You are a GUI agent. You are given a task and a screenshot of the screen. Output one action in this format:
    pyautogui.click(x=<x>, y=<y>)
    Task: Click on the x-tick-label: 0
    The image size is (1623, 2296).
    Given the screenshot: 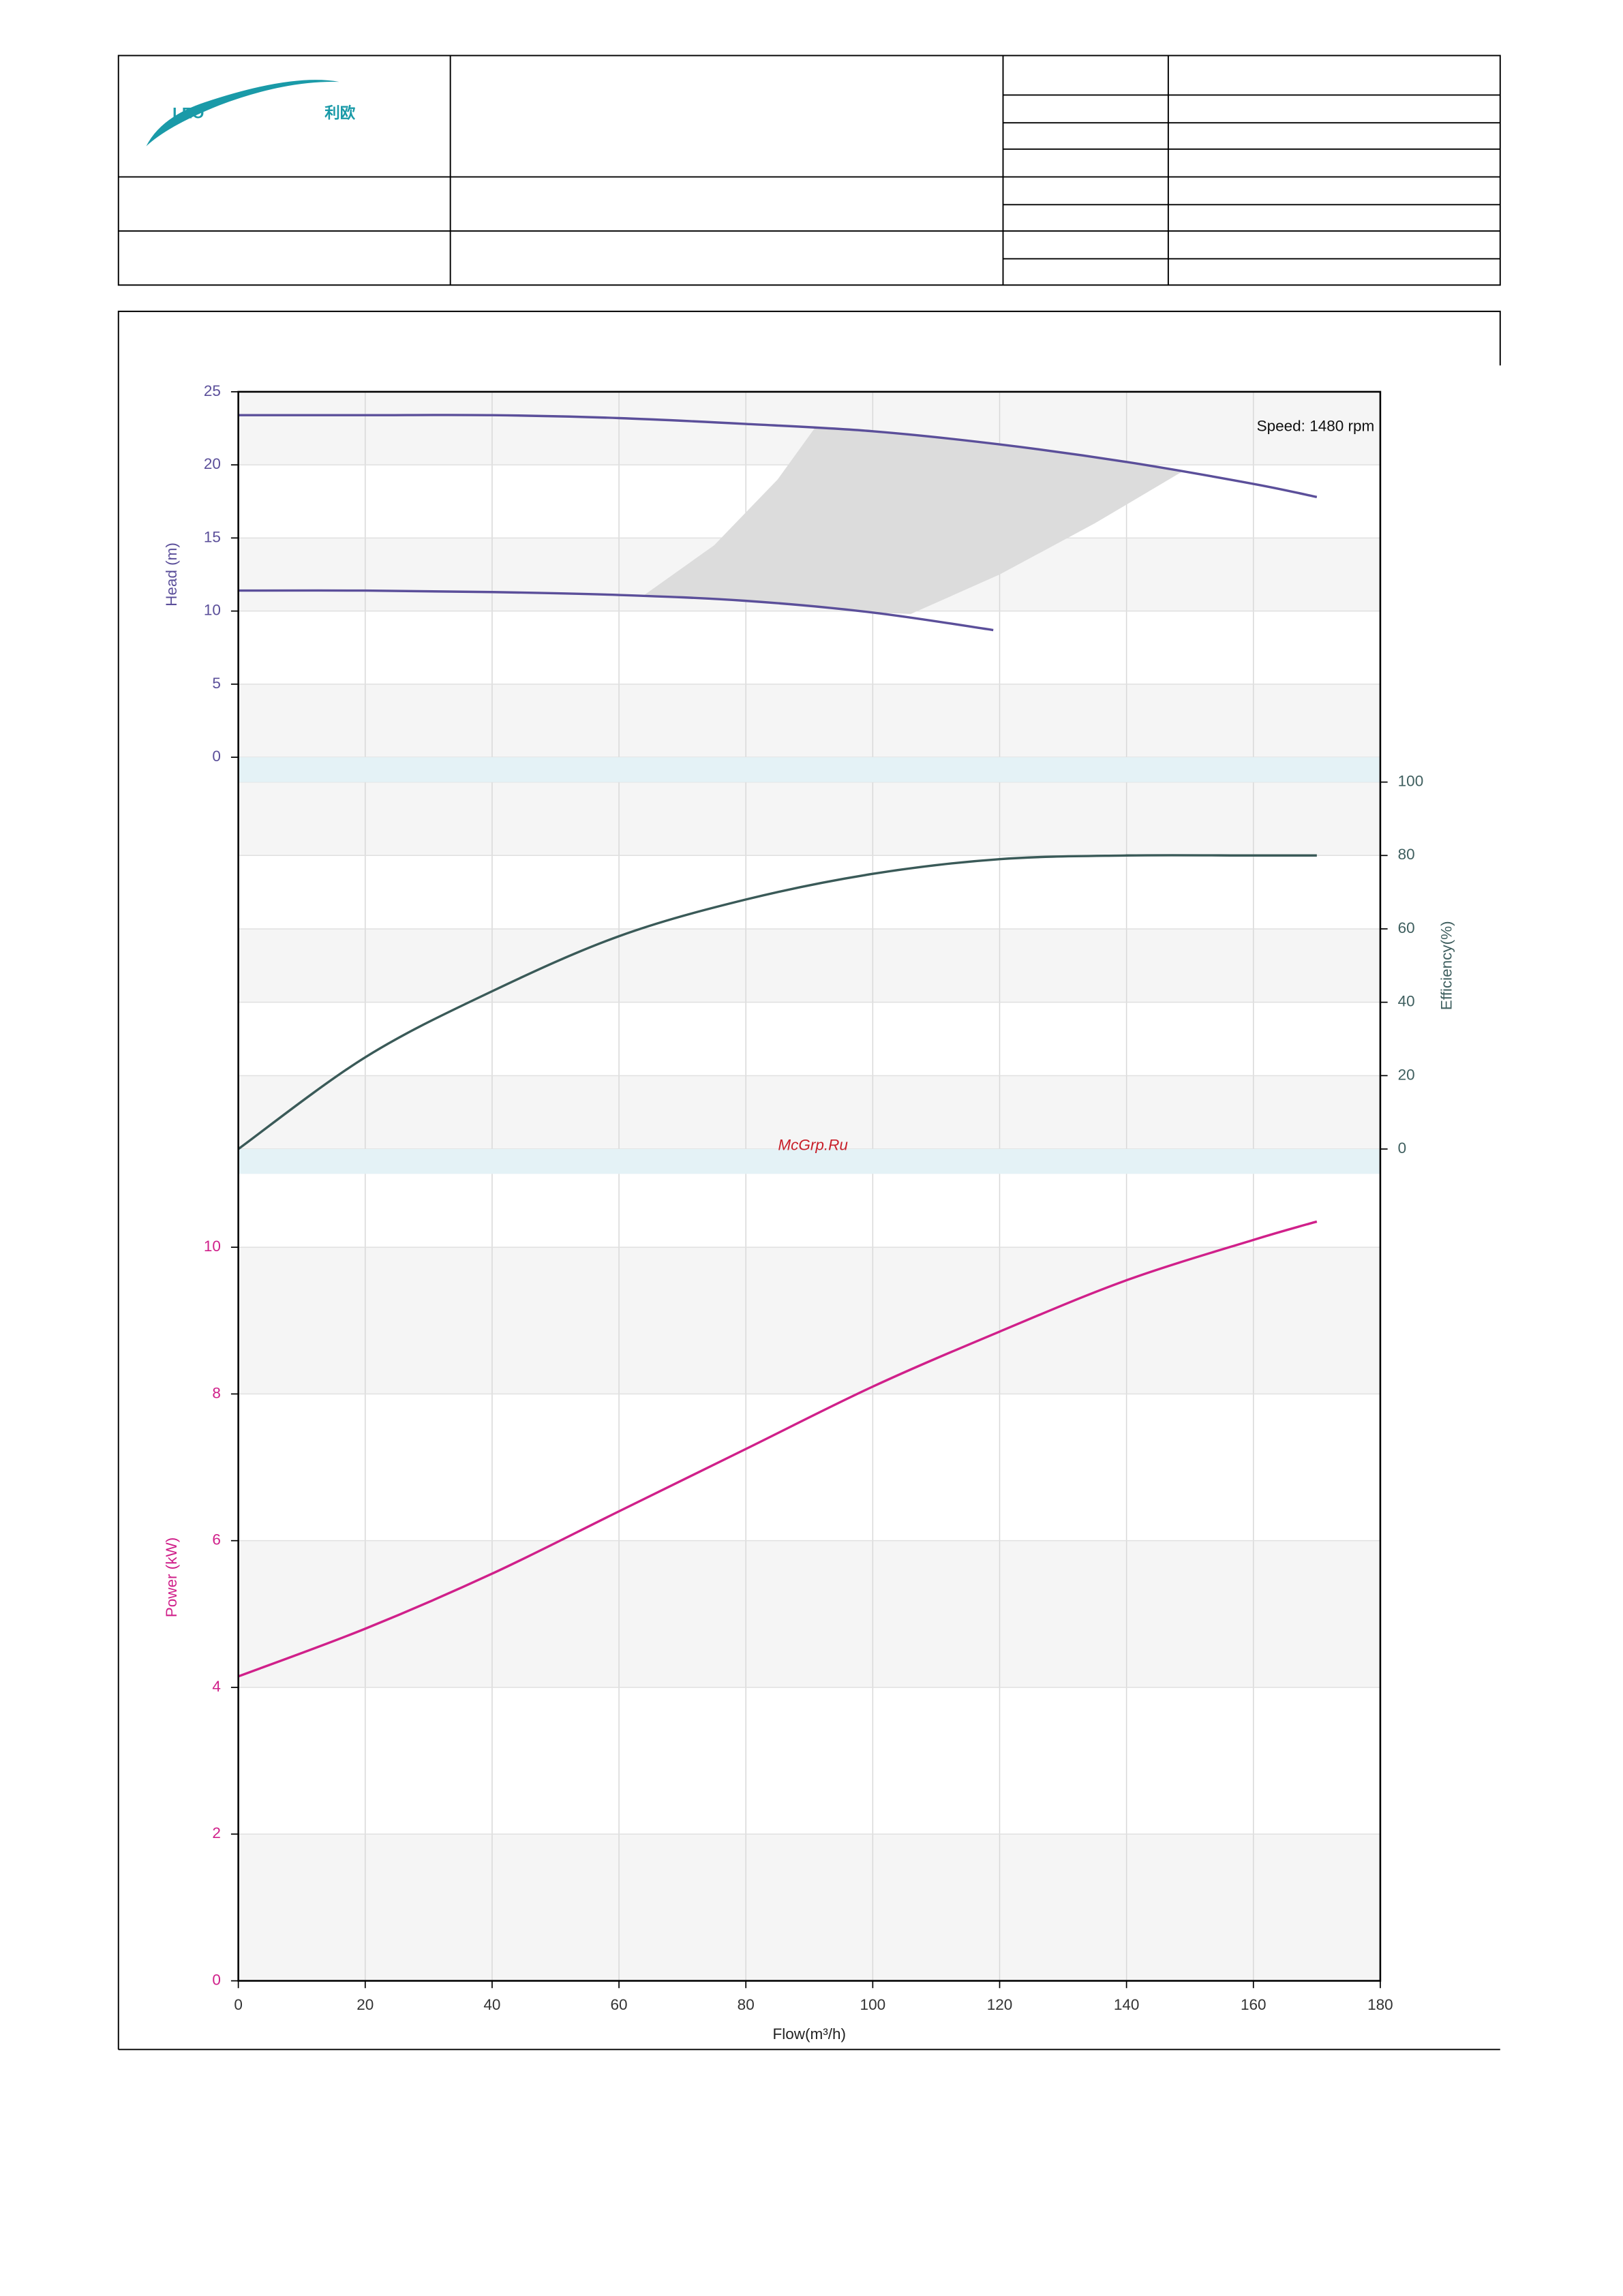 What is the action you would take?
    pyautogui.click(x=238, y=2004)
    